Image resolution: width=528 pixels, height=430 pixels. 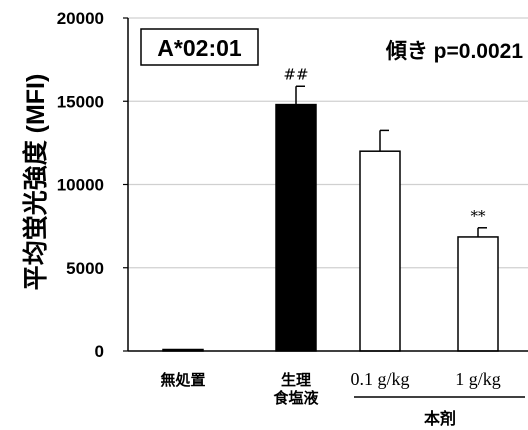 I want to click on y-axis-label: 平均蛍光強度 (MFI), so click(x=35, y=182).